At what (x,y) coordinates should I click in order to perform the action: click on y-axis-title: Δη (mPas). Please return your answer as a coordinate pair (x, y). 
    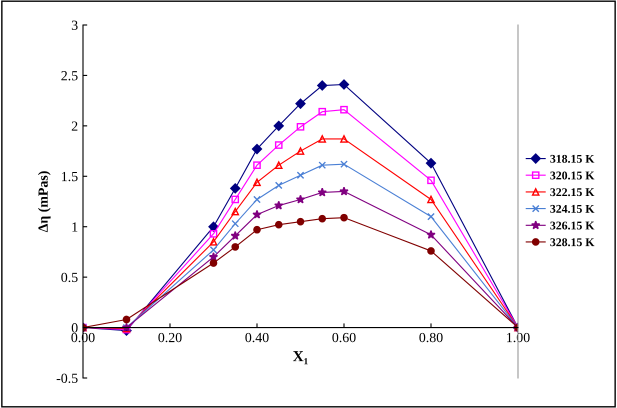
    Looking at the image, I should click on (44, 201).